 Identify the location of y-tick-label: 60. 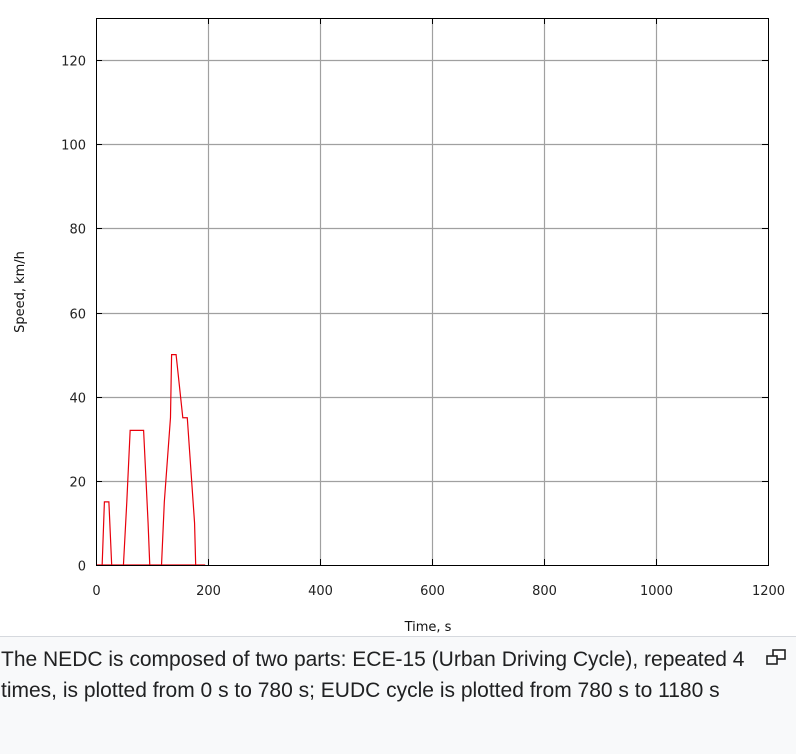
(77, 315).